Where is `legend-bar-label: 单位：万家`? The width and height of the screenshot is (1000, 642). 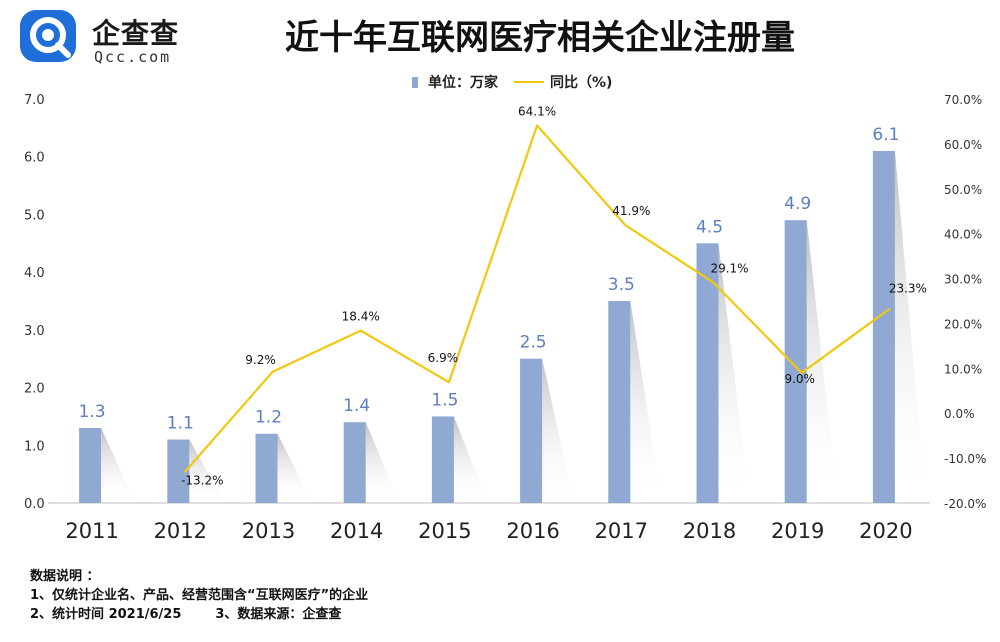
legend-bar-label: 单位：万家 is located at coordinates (463, 83).